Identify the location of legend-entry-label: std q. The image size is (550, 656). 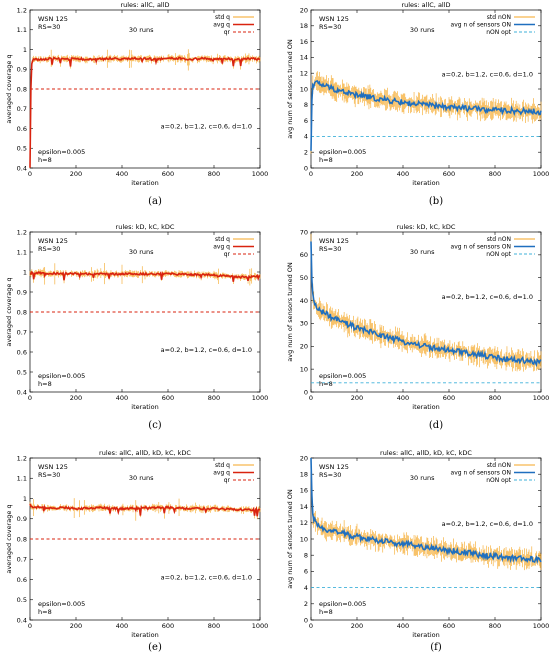
(222, 239).